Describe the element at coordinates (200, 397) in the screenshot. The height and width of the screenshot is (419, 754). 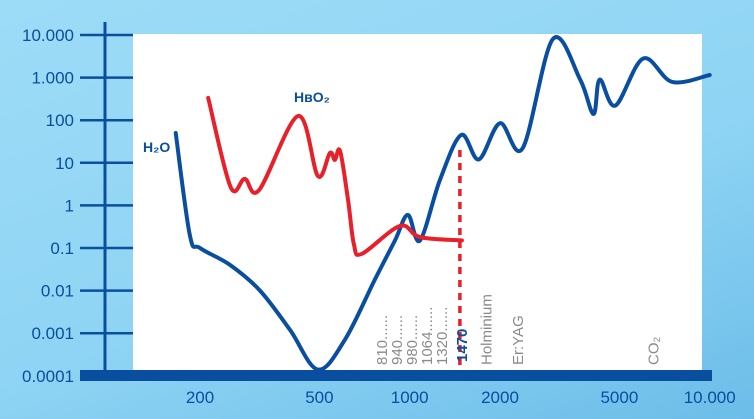
I see `x-tick-label: 200` at that location.